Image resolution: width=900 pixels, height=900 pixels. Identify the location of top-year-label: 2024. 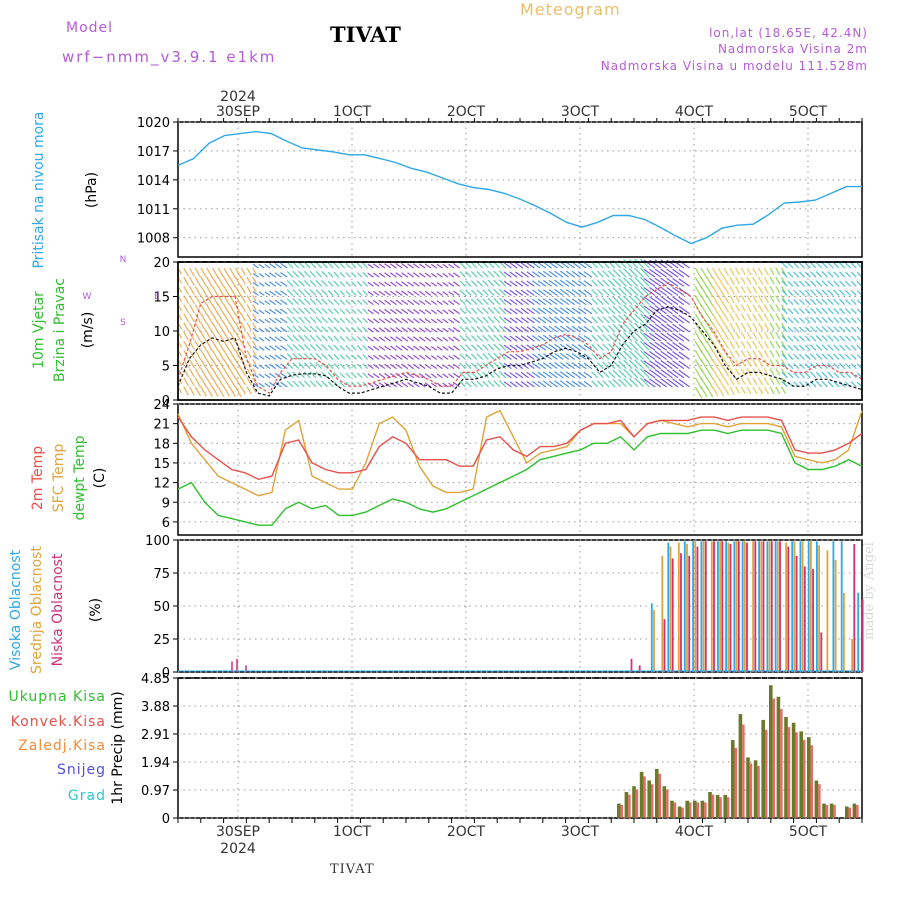
(238, 97).